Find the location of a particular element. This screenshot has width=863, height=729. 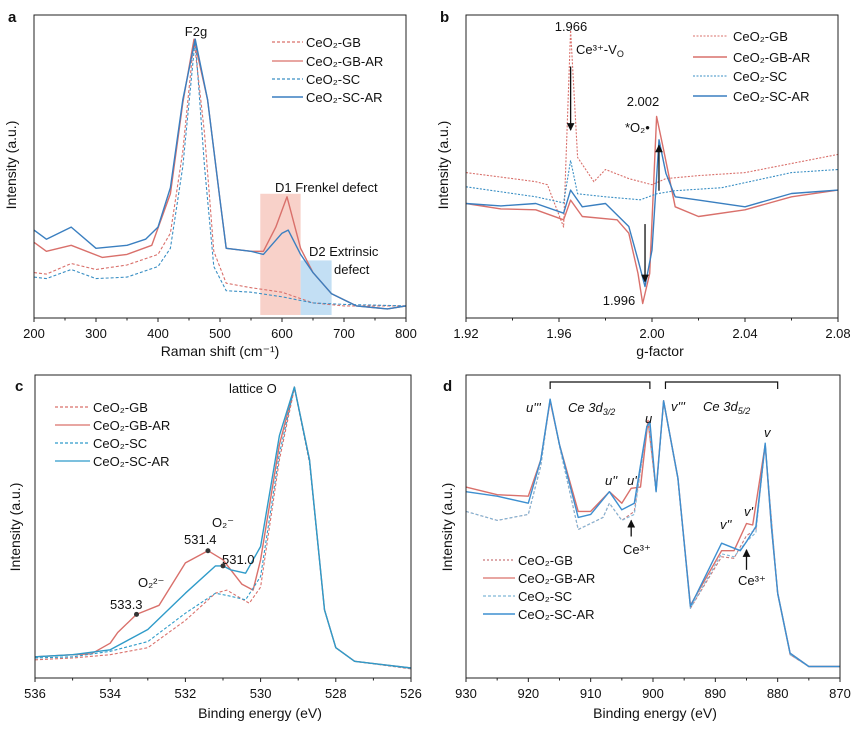

bracket-ce3d52 is located at coordinates (721, 385).